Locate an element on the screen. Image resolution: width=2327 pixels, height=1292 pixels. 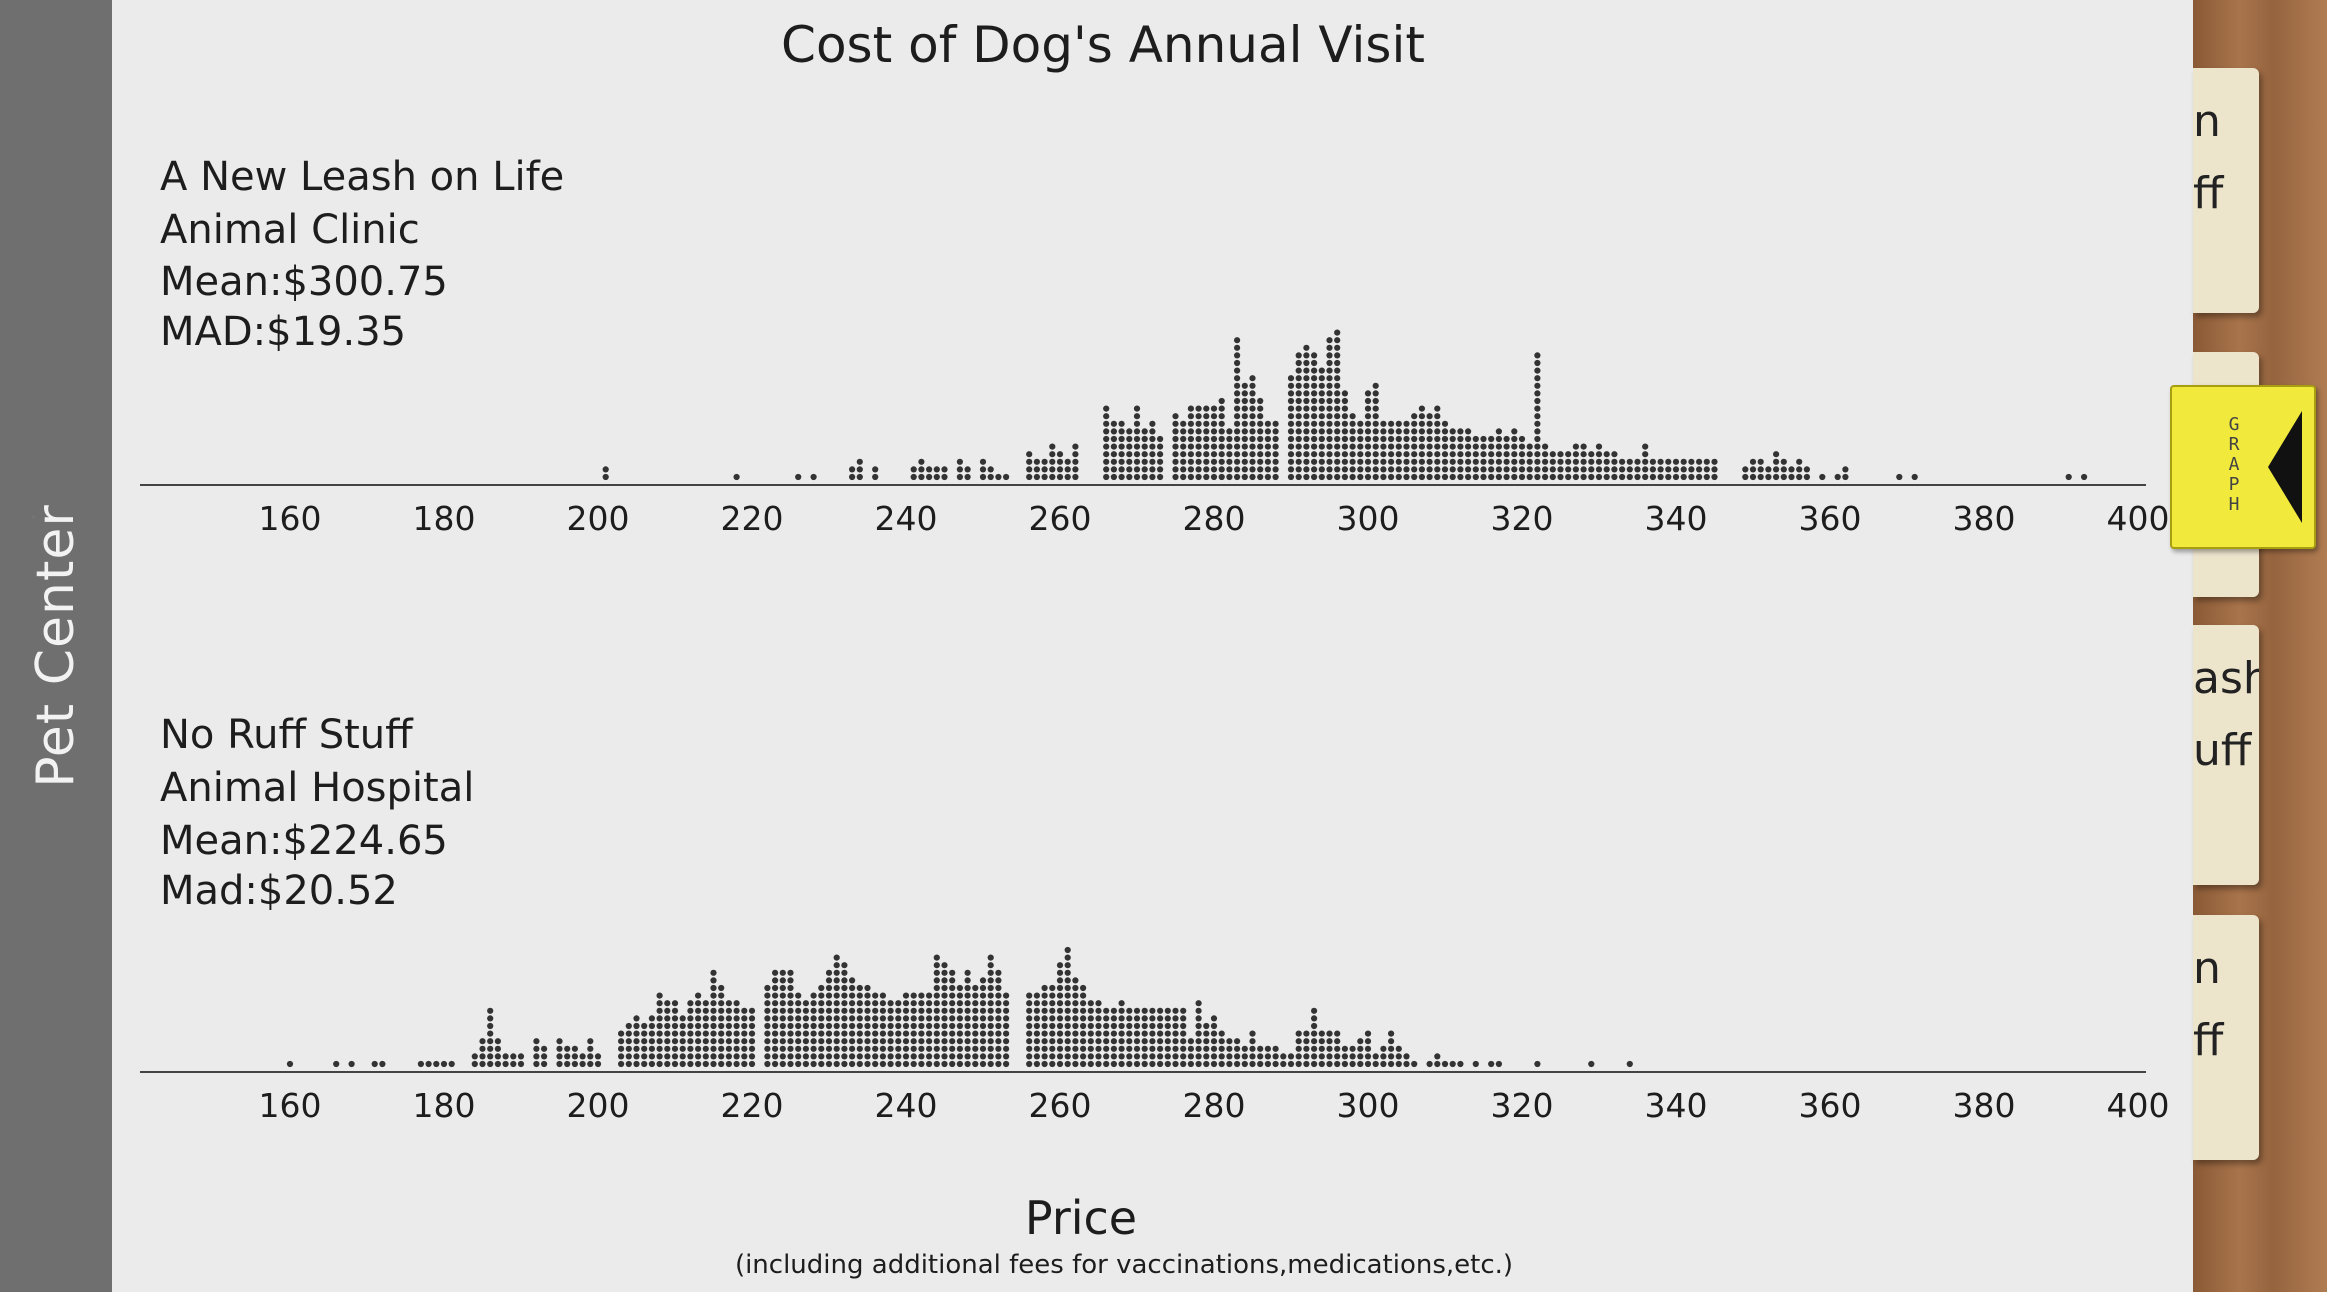
panel-2-mad: Mad:$20.52 is located at coordinates (279, 891).